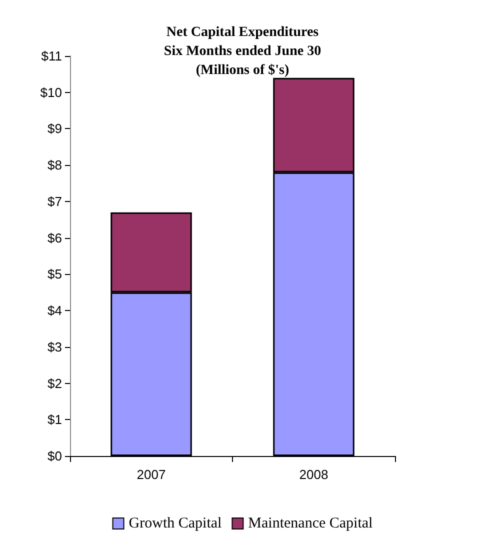 This screenshot has height=552, width=485. I want to click on x-tick-label: 2008, so click(313, 474).